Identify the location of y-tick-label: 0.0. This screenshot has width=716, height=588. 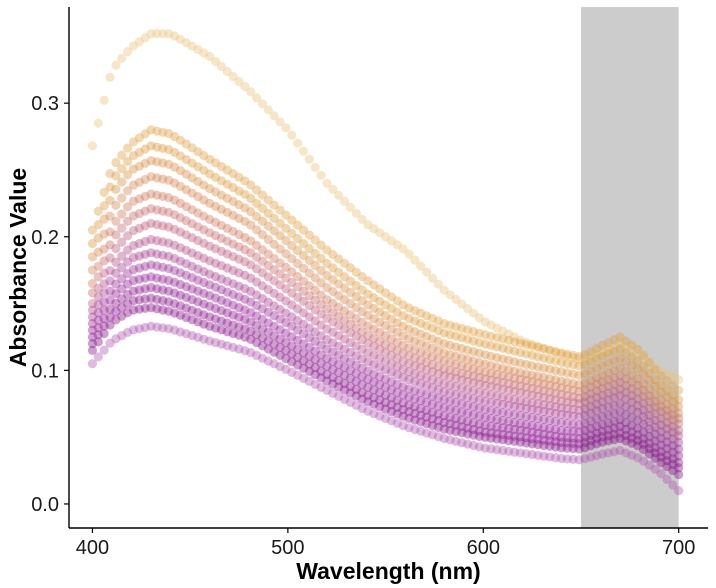
(45, 505).